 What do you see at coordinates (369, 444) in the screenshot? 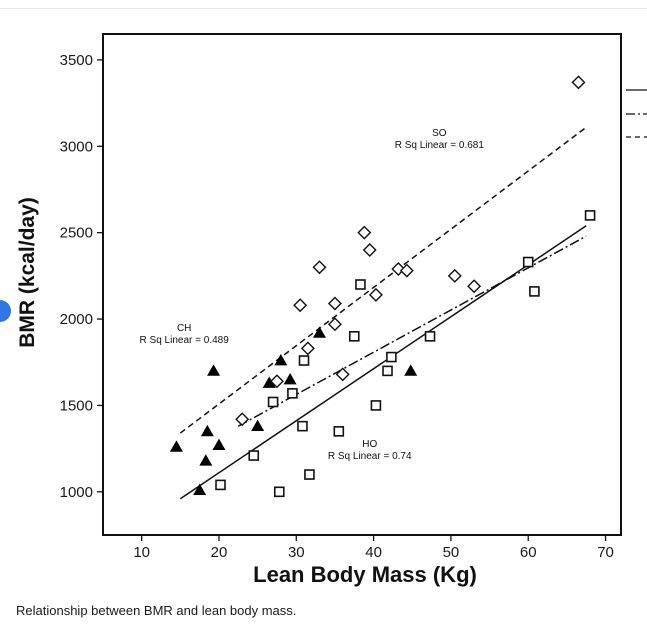
I see `ho-group-label: HO` at bounding box center [369, 444].